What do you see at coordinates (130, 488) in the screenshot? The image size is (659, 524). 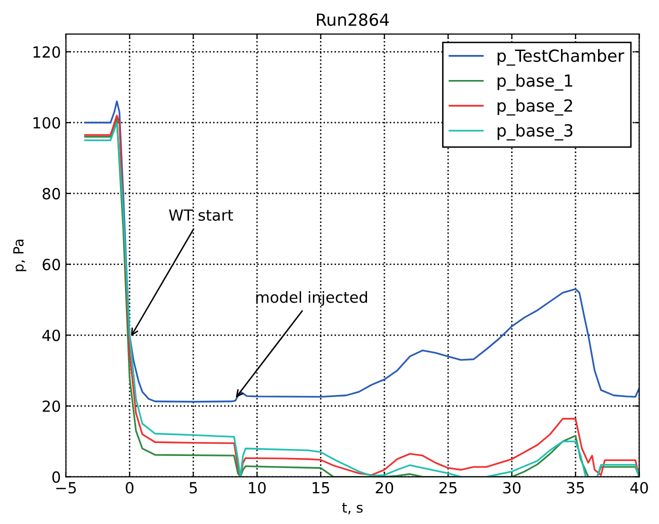 I see `x-tick-label: 0` at bounding box center [130, 488].